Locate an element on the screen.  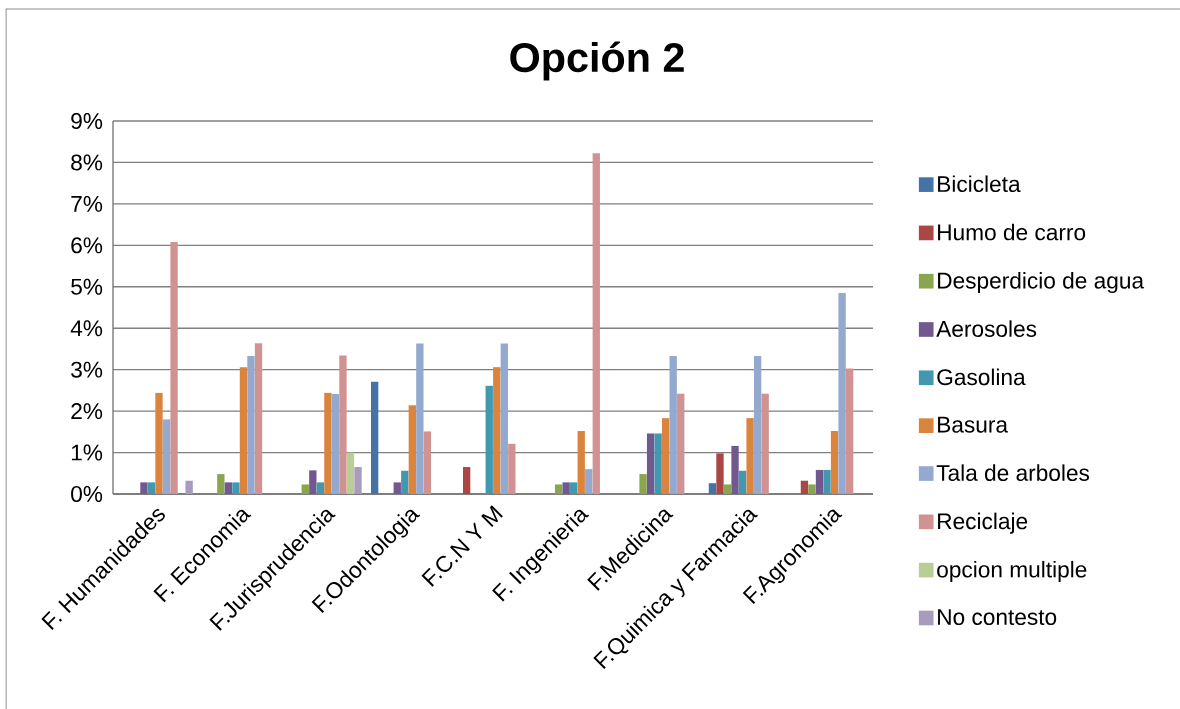
legend-label: Bicicleta is located at coordinates (979, 184).